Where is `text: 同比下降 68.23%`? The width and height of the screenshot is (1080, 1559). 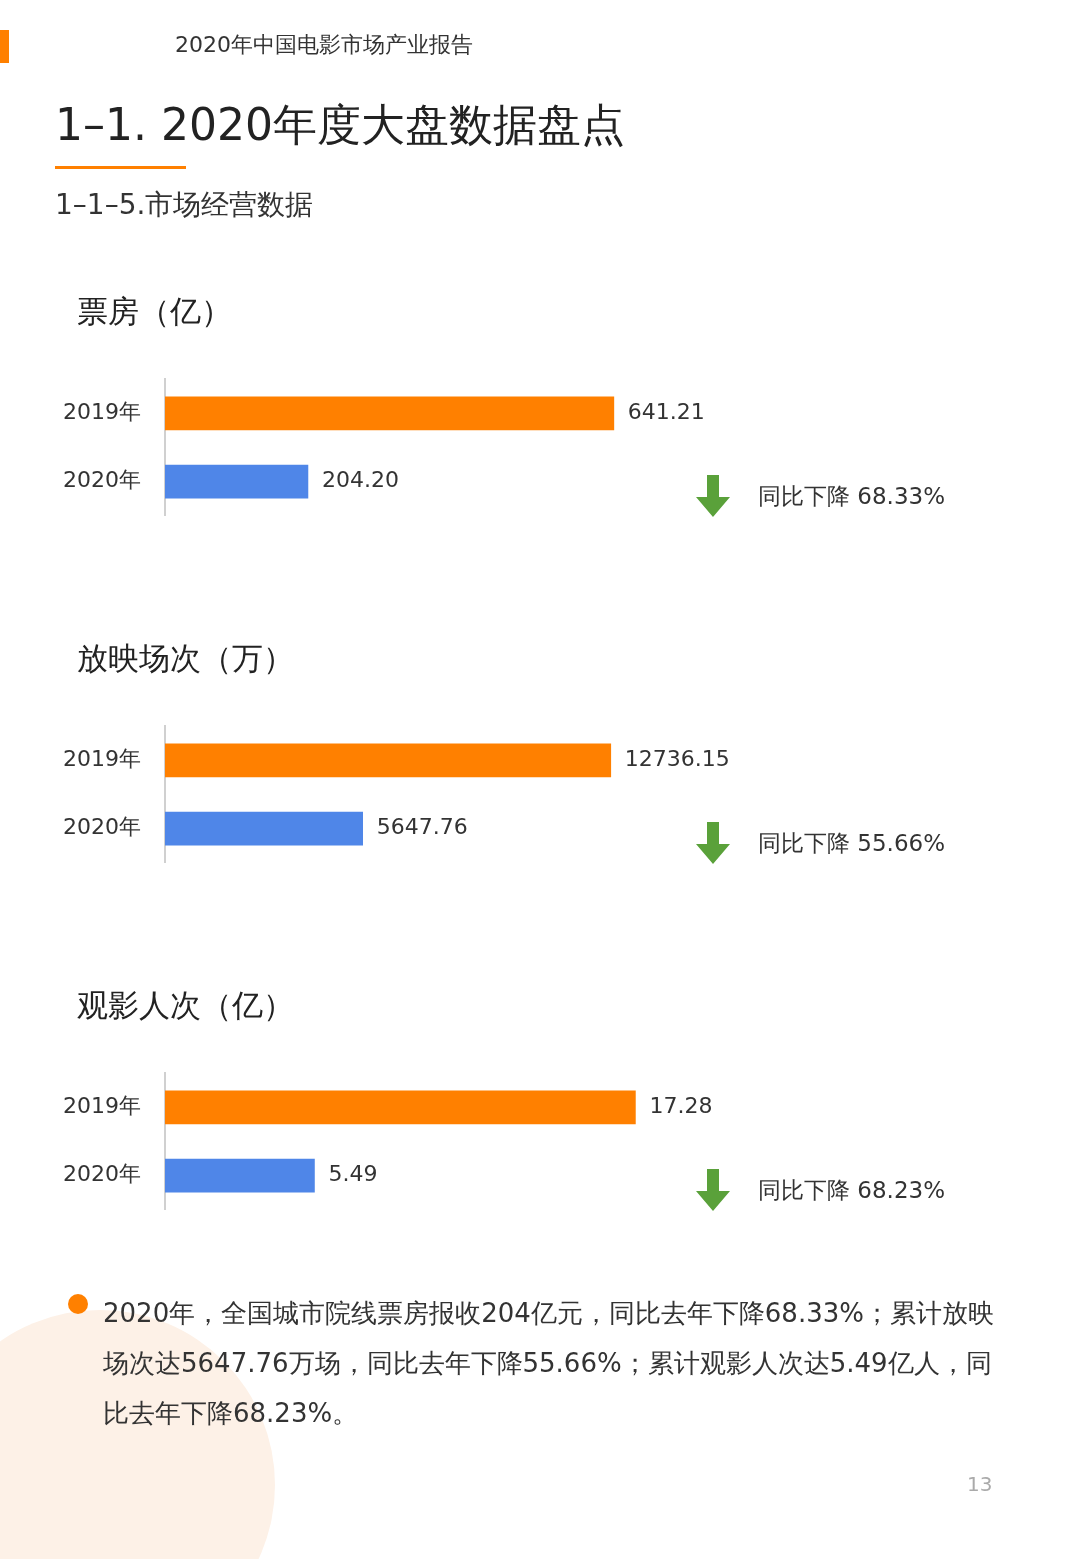 text: 同比下降 68.23% is located at coordinates (852, 1191).